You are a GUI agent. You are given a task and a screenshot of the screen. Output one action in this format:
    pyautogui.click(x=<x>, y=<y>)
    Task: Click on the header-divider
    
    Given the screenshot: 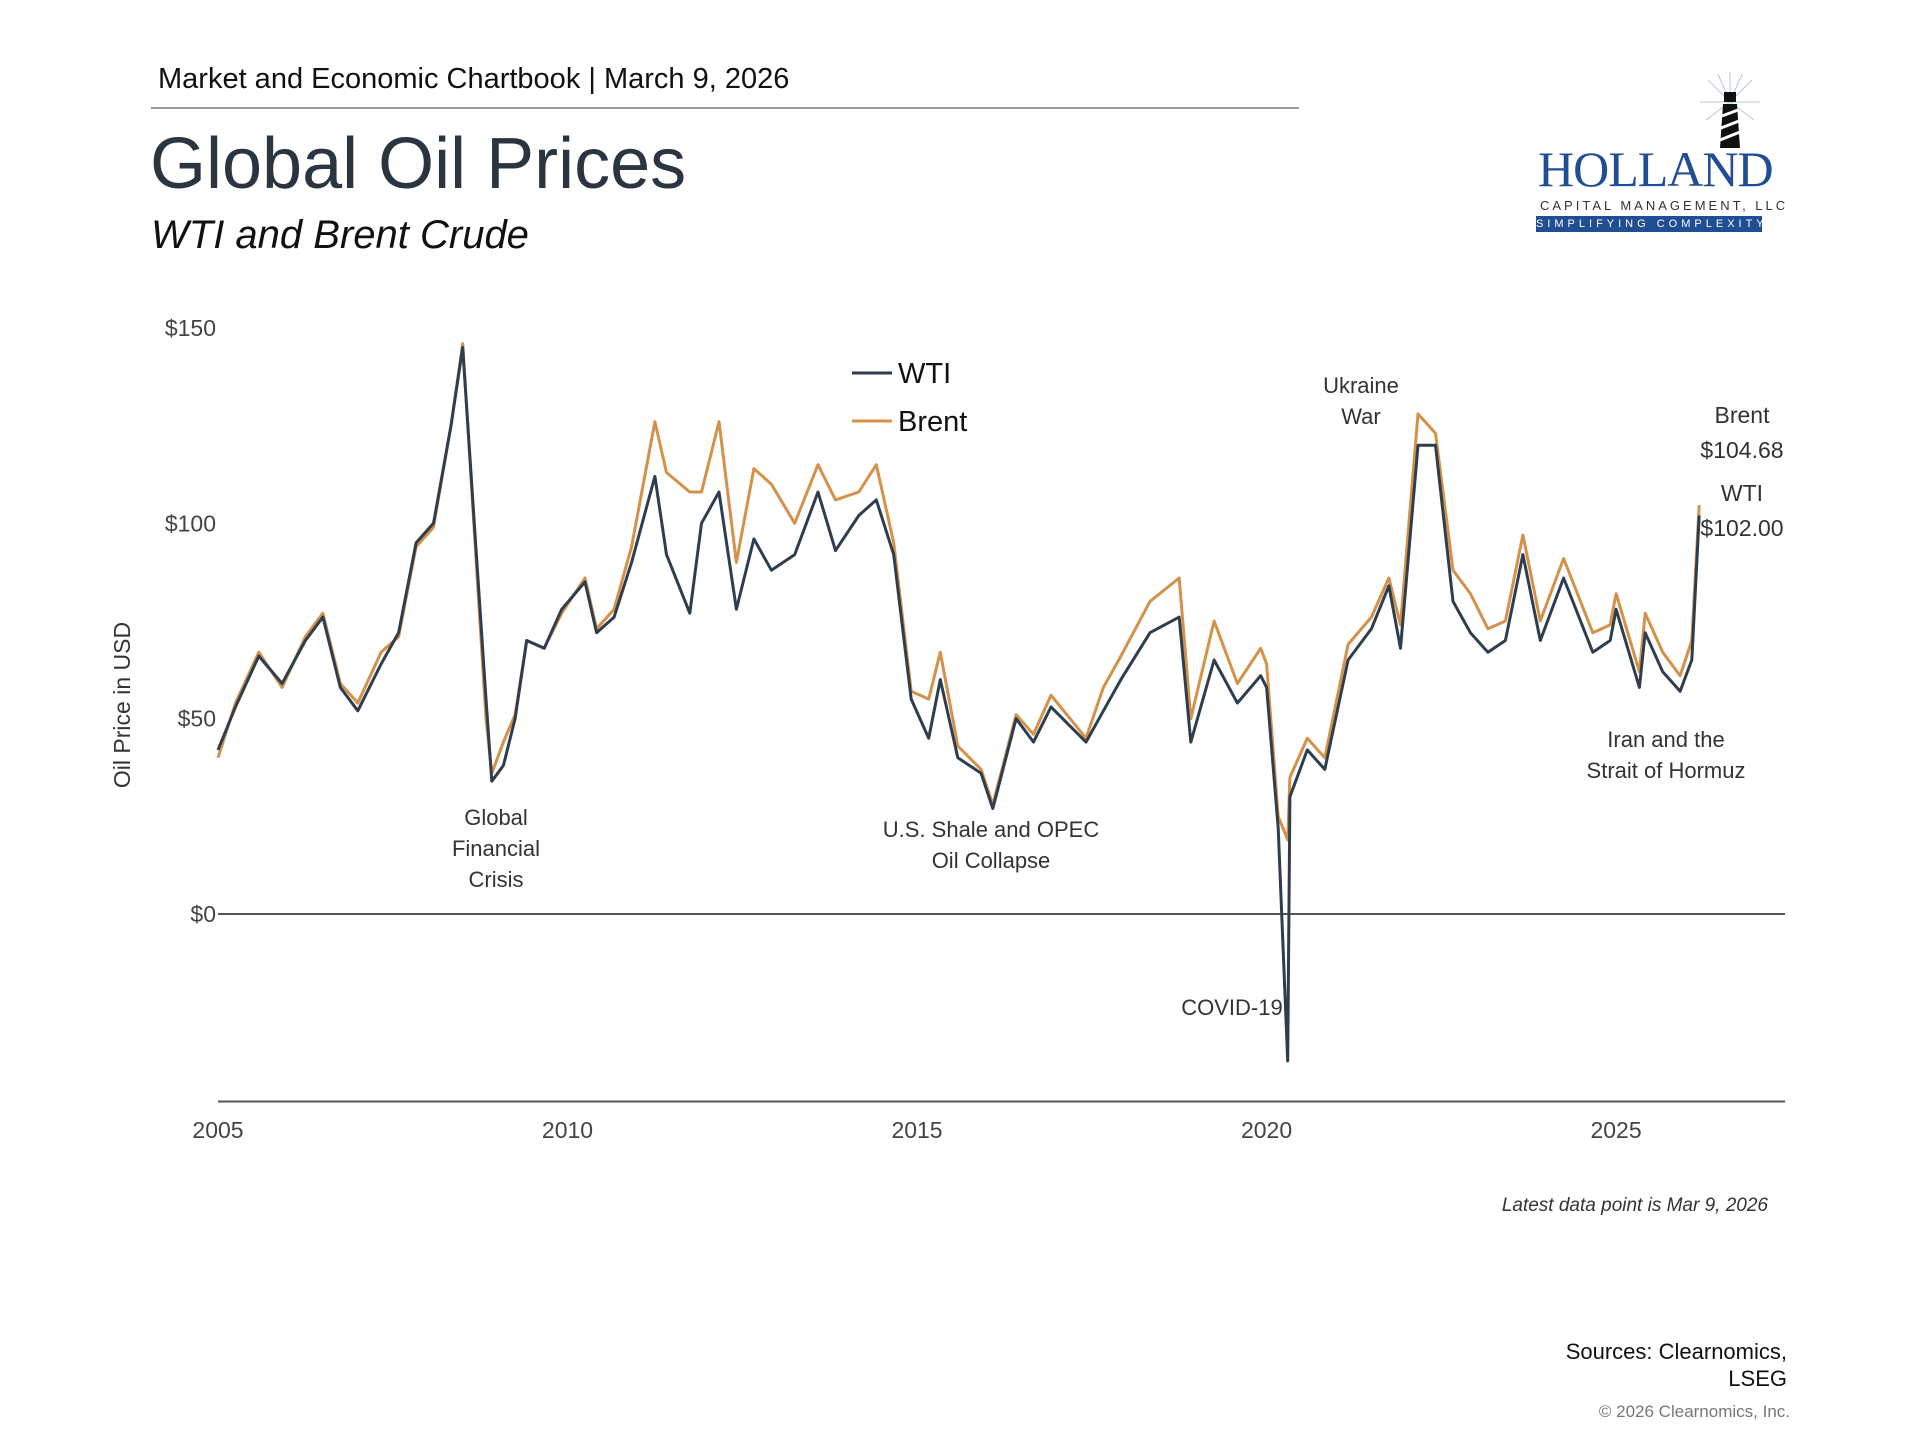 What is the action you would take?
    pyautogui.click(x=725, y=108)
    